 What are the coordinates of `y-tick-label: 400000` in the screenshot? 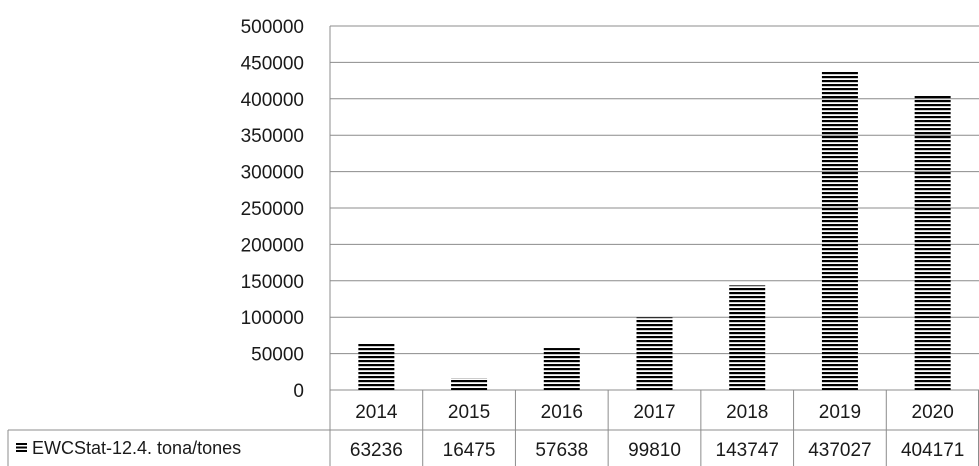 It's located at (272, 100).